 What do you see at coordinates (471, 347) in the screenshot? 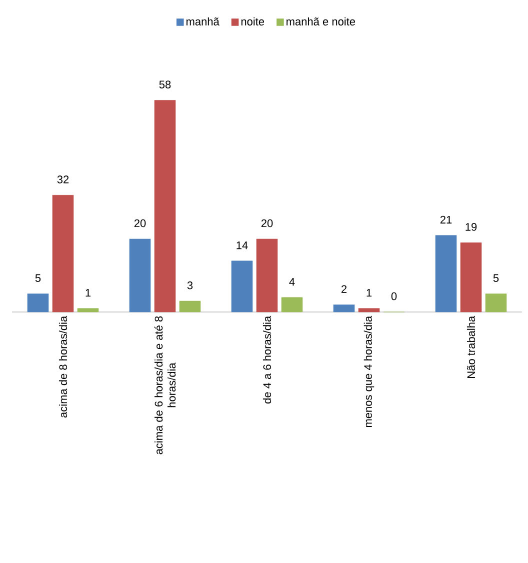
I see `x-tick-label: Não trabalha` at bounding box center [471, 347].